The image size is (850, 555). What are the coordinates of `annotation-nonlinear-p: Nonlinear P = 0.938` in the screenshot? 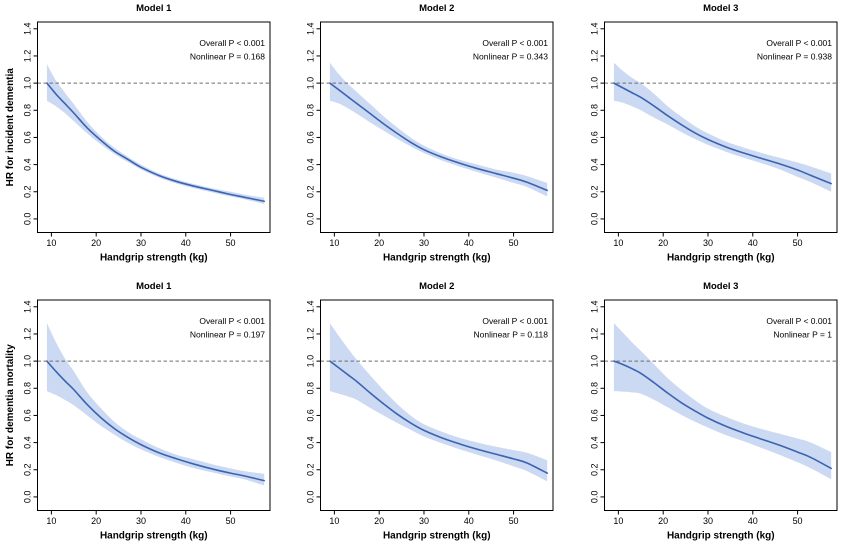 It's located at (794, 57).